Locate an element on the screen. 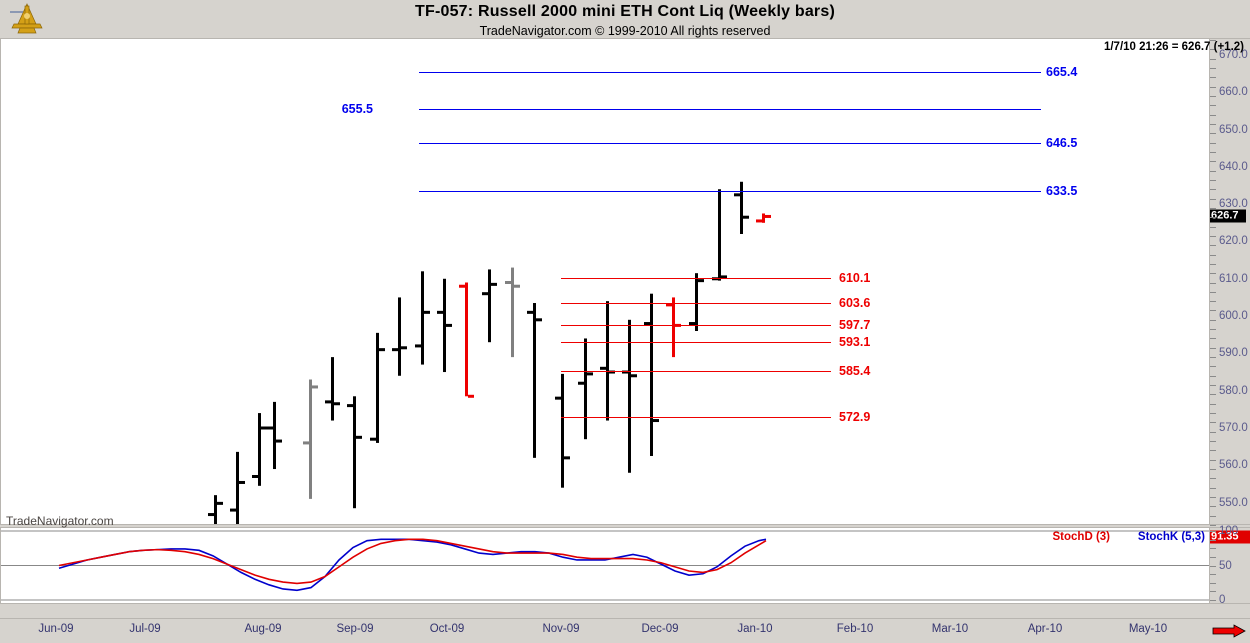 Image resolution: width=1250 pixels, height=643 pixels. legend-stochd: StochD (3) is located at coordinates (1081, 537).